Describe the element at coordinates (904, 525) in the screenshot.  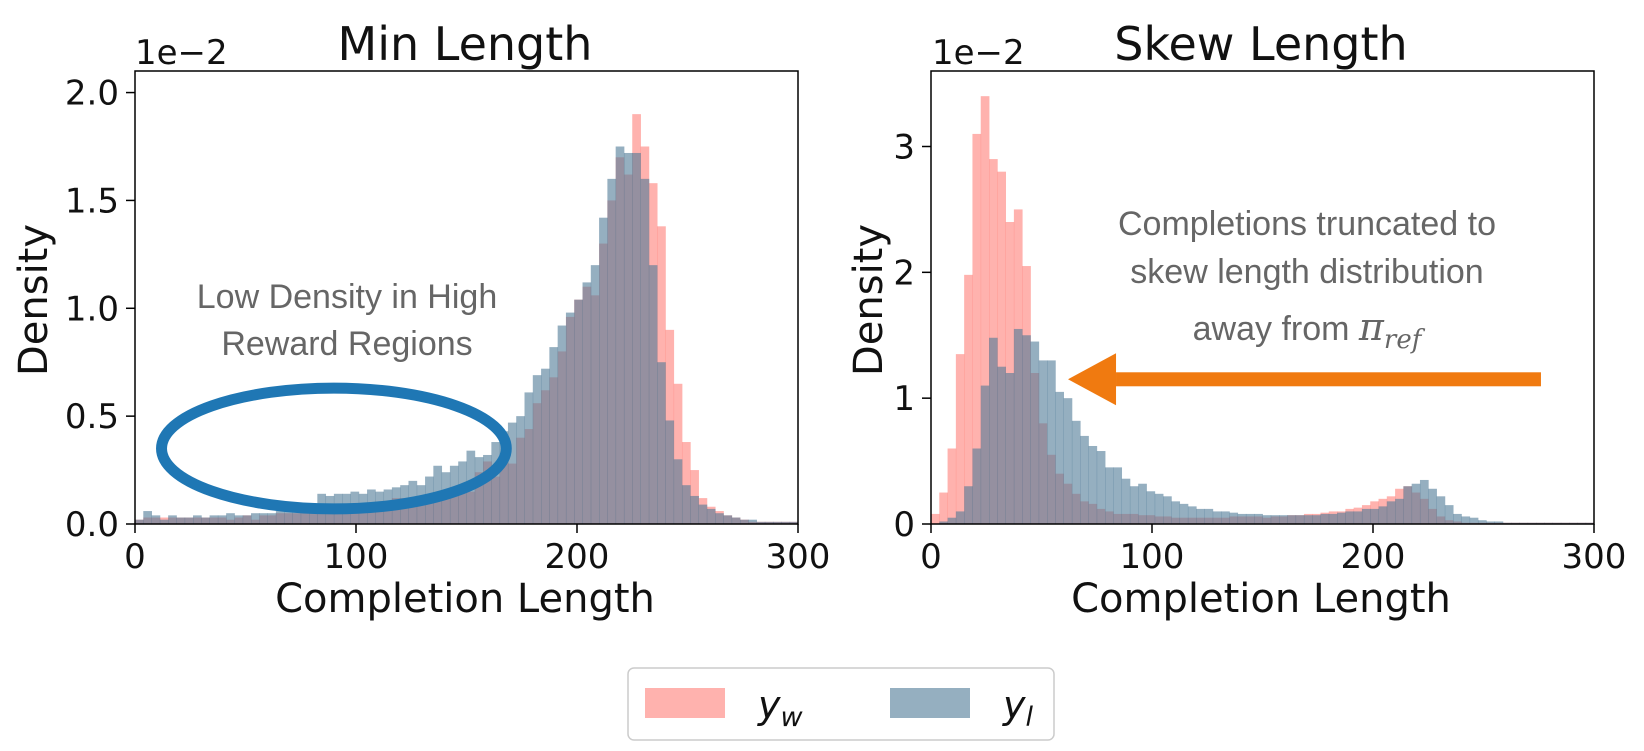
I see `y-tick-label: 0` at that location.